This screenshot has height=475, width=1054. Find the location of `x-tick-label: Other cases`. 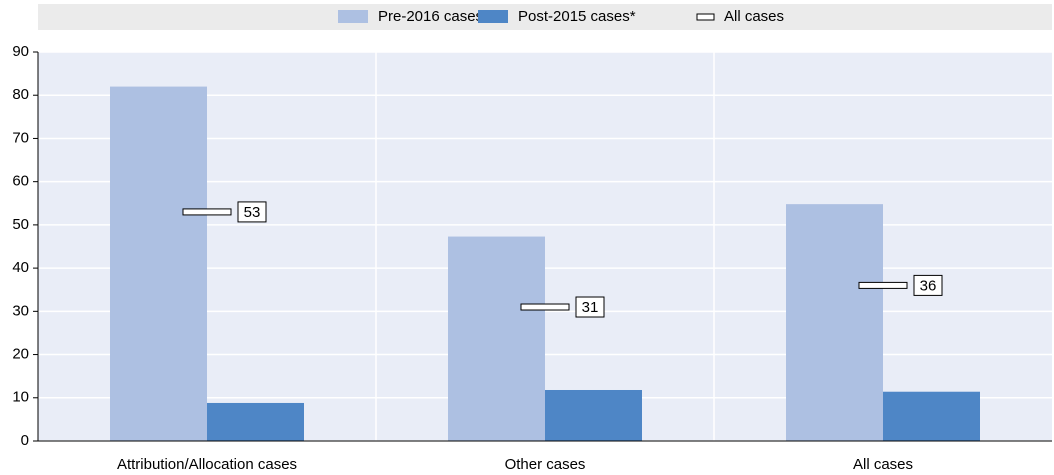

x-tick-label: Other cases is located at coordinates (545, 464).